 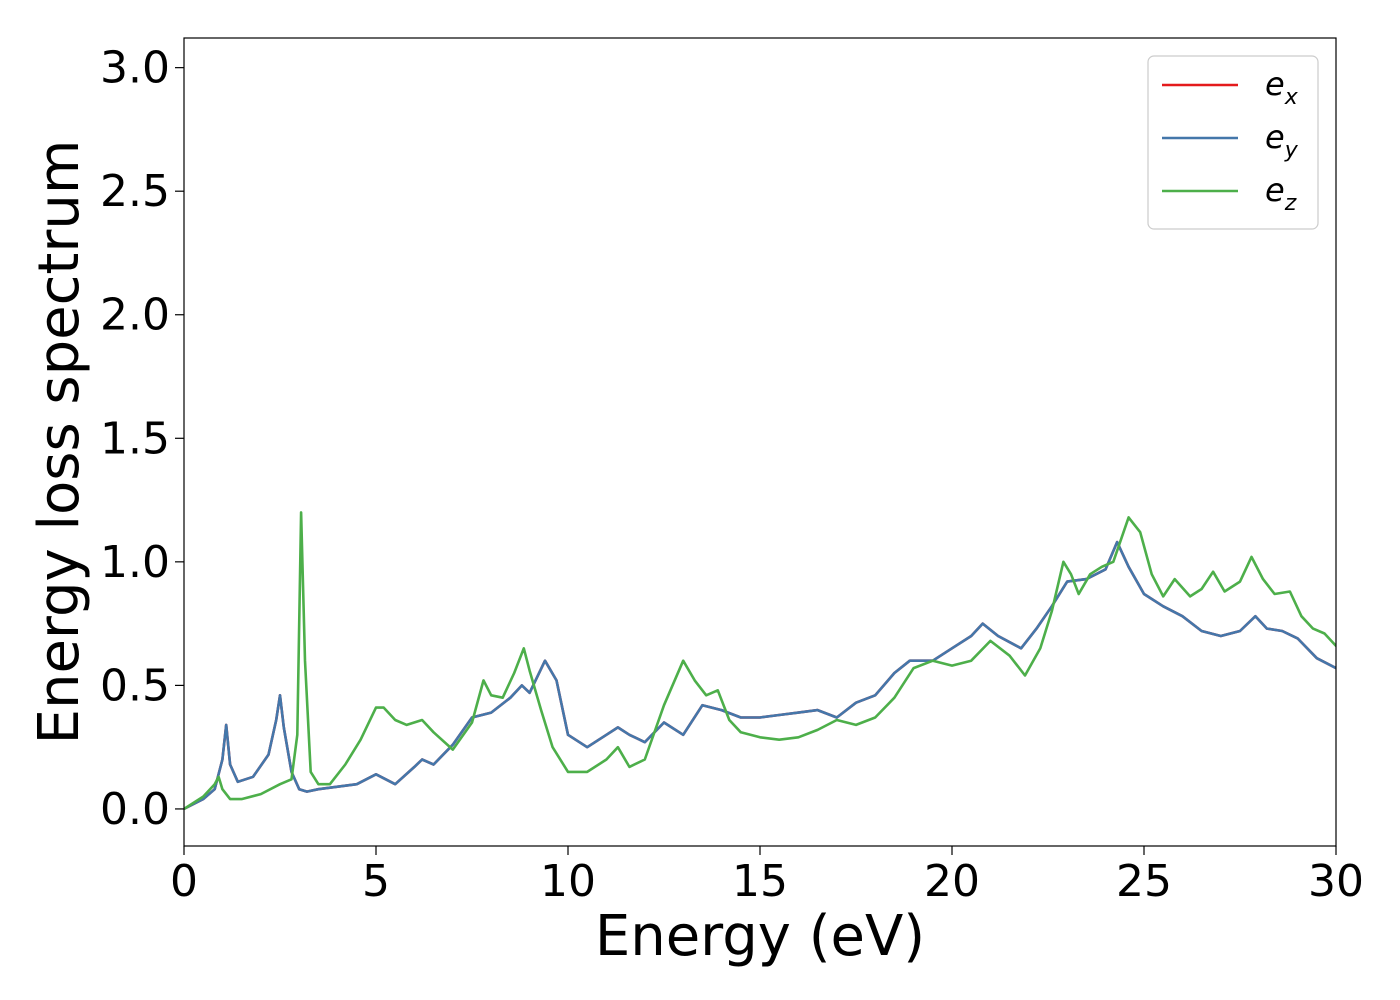 I want to click on x-tick-label: 5, so click(x=376, y=881).